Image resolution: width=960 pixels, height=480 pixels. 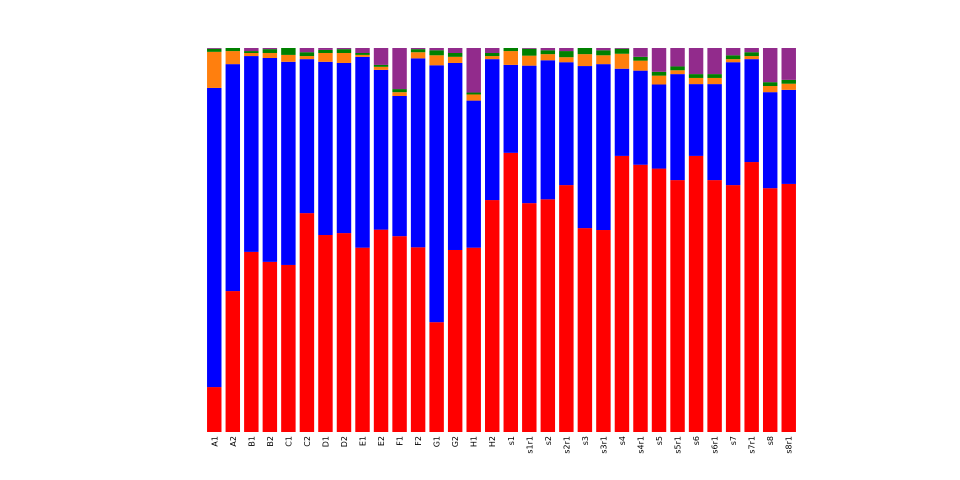 I want to click on x-tick-label-s5r1: s5r1, so click(x=678, y=445).